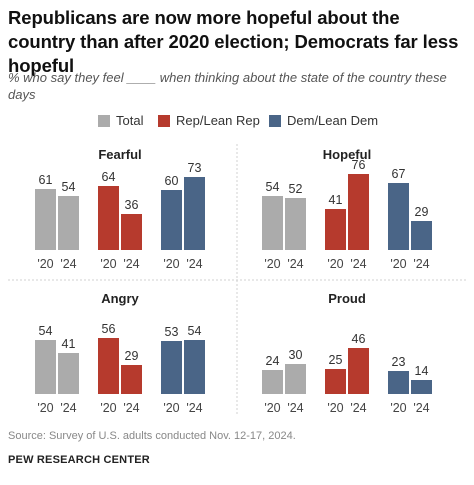 This screenshot has height=485, width=474. Describe the element at coordinates (104, 120) in the screenshot. I see `legend-swatch-total` at that location.